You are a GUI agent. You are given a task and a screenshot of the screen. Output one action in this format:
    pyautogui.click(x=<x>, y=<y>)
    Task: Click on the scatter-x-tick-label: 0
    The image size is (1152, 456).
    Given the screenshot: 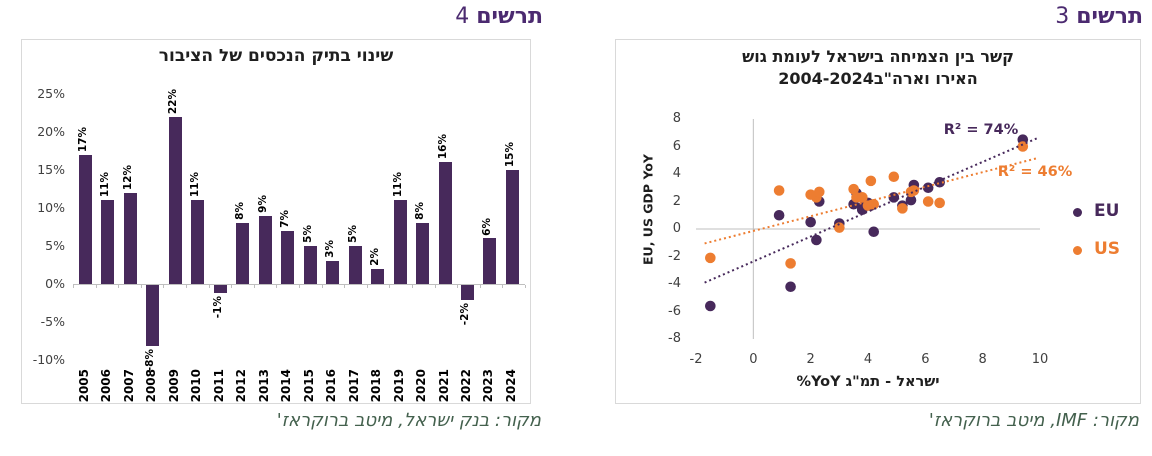 What is the action you would take?
    pyautogui.click(x=753, y=359)
    